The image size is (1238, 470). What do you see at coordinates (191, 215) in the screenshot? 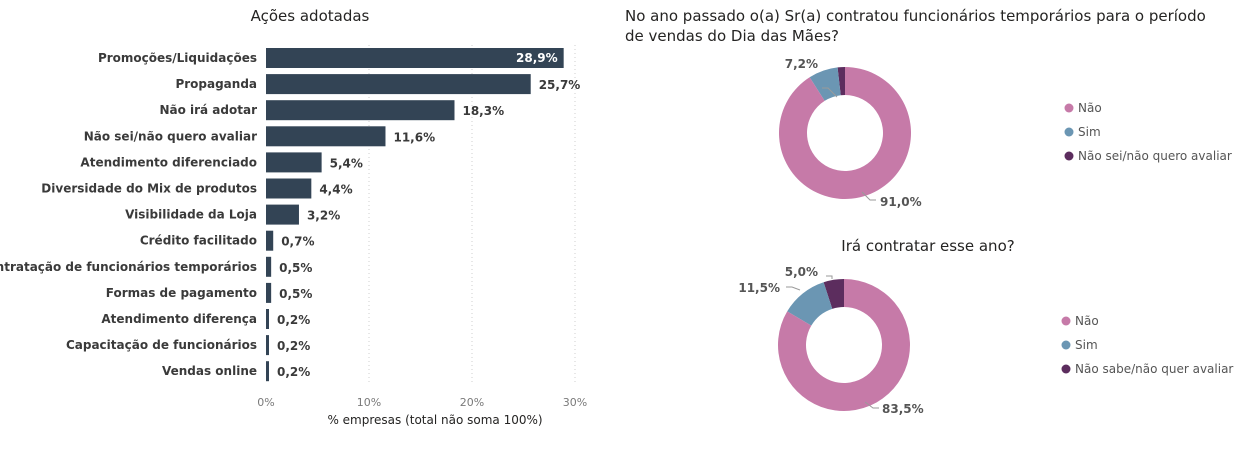
I see `bar-category-label: Visibilidade da Loja` at bounding box center [191, 215].